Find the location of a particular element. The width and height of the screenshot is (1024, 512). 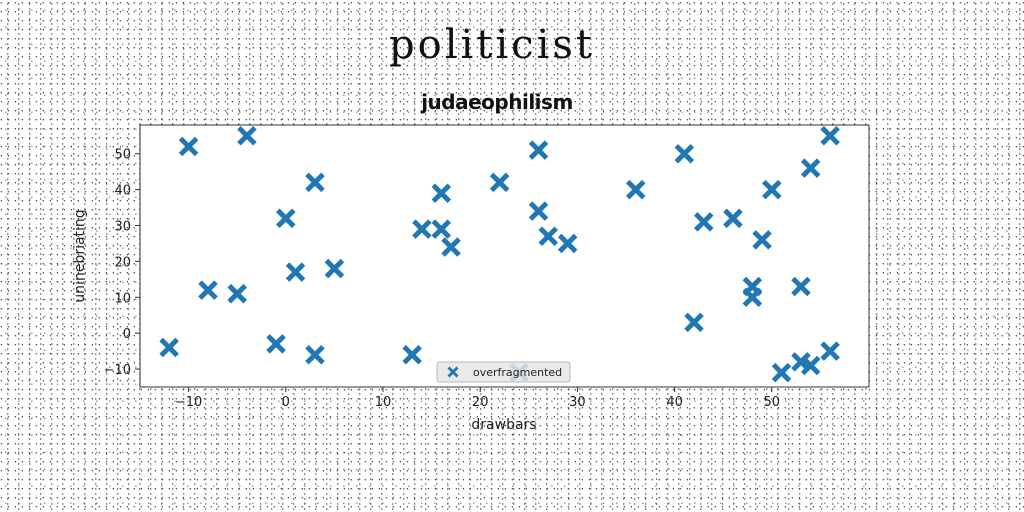

legend-marker-icon is located at coordinates (453, 372).